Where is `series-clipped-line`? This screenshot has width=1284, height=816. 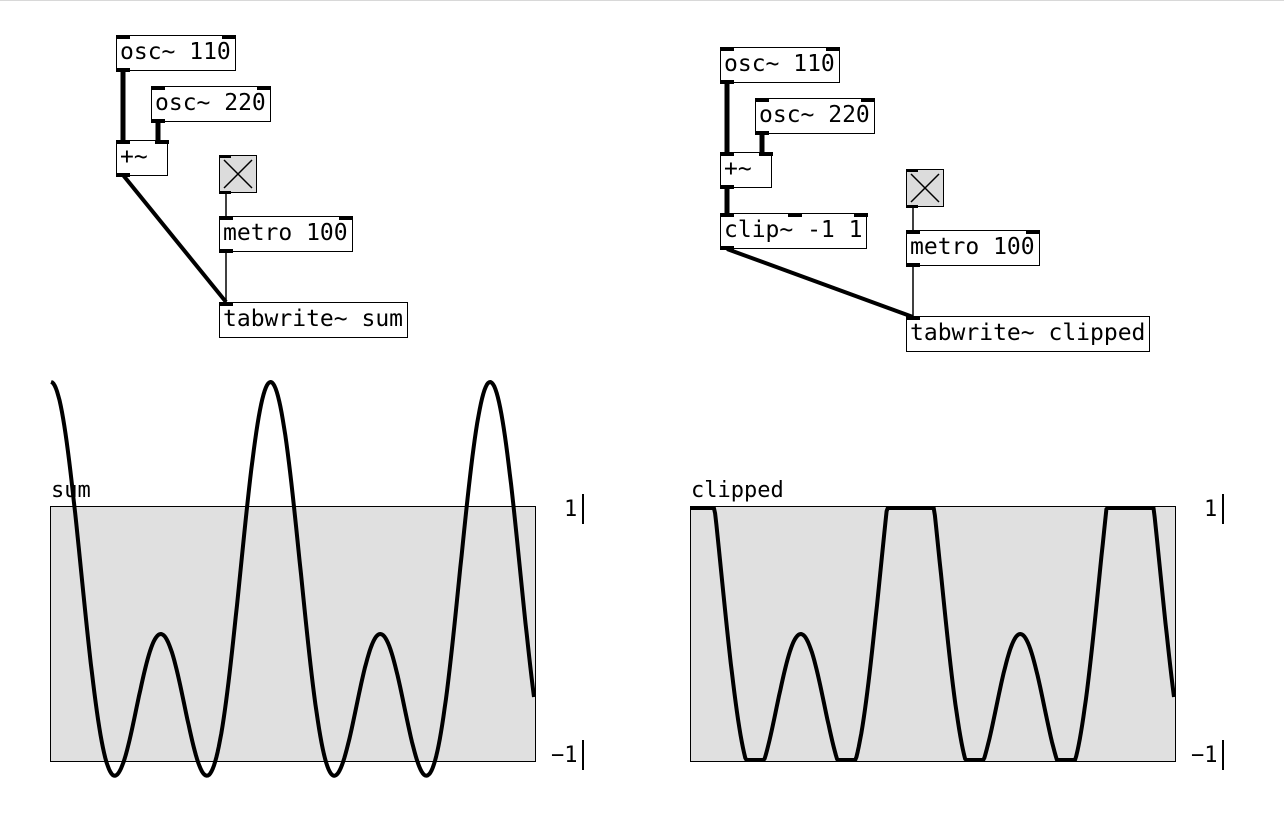
series-clipped-line is located at coordinates (933, 634).